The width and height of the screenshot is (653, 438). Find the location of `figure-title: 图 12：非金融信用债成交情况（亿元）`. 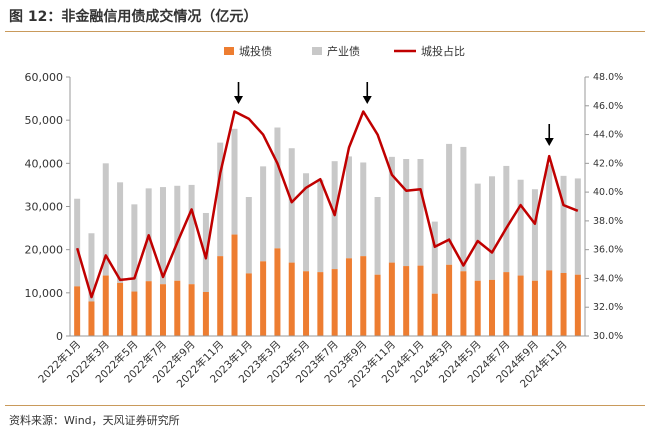

figure-title: 图 12：非金融信用债成交情况（亿元） is located at coordinates (133, 17).